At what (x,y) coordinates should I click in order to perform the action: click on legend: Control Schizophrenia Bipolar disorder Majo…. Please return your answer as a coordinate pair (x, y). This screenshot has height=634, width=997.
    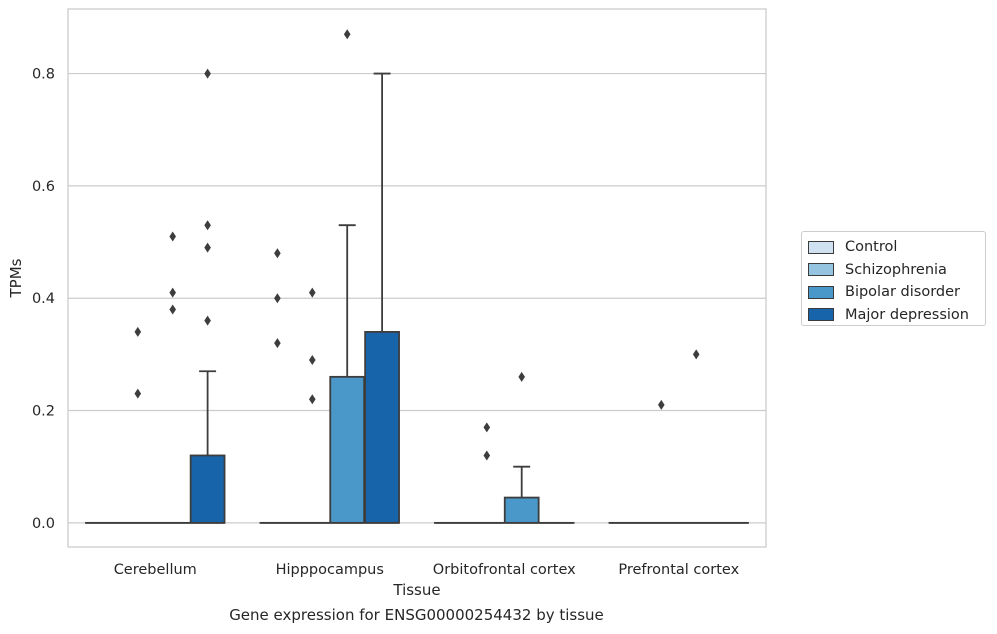
    Looking at the image, I should click on (893, 278).